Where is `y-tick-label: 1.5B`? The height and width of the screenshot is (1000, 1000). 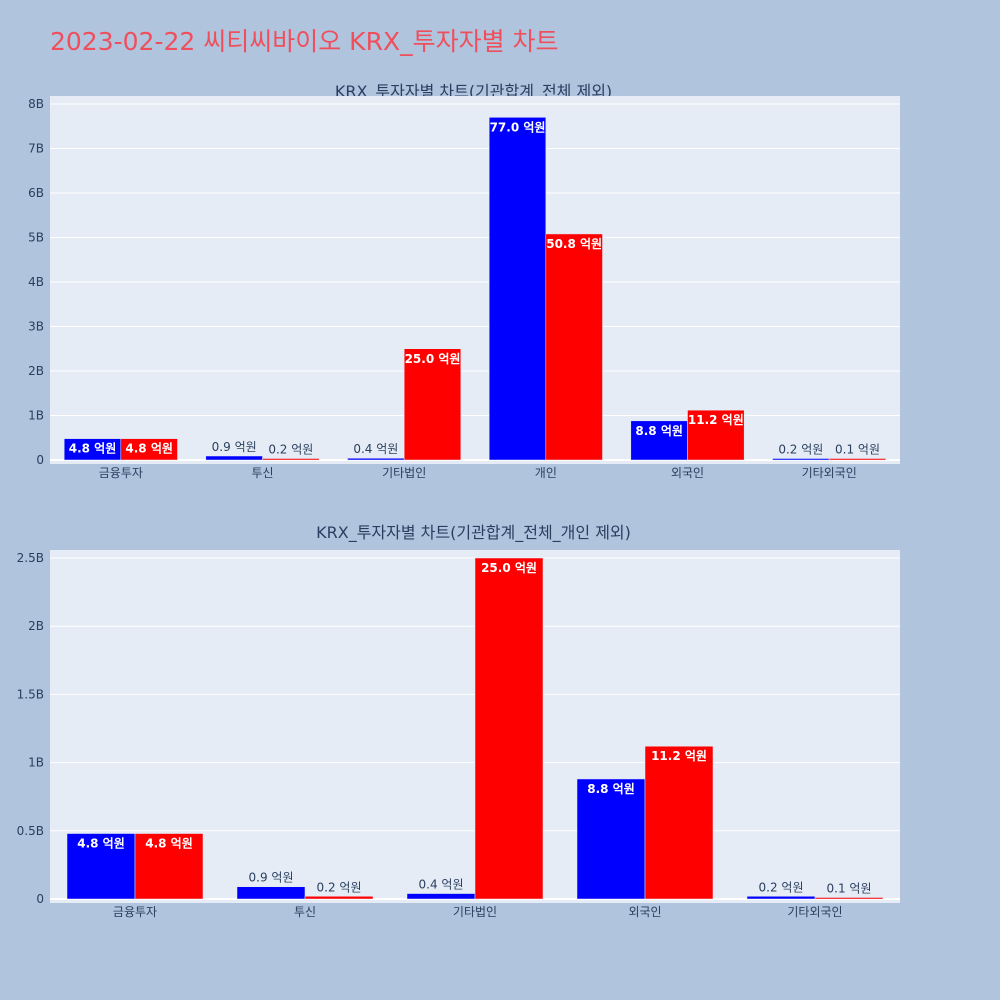
y-tick-label: 1.5B is located at coordinates (30, 694).